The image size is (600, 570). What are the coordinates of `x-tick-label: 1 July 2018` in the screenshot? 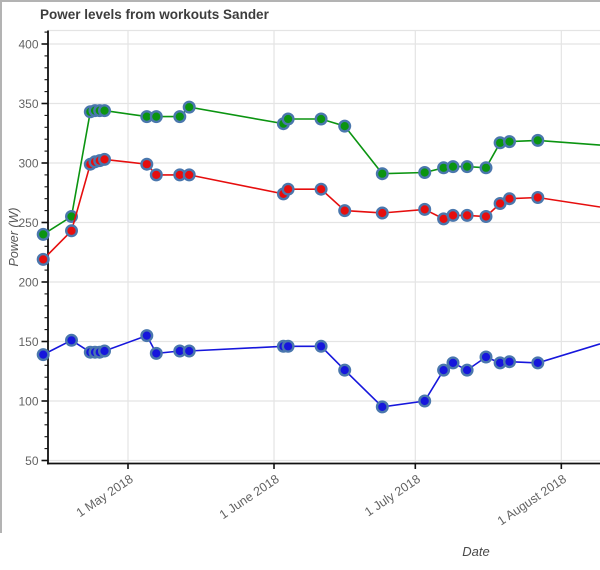 It's located at (392, 495).